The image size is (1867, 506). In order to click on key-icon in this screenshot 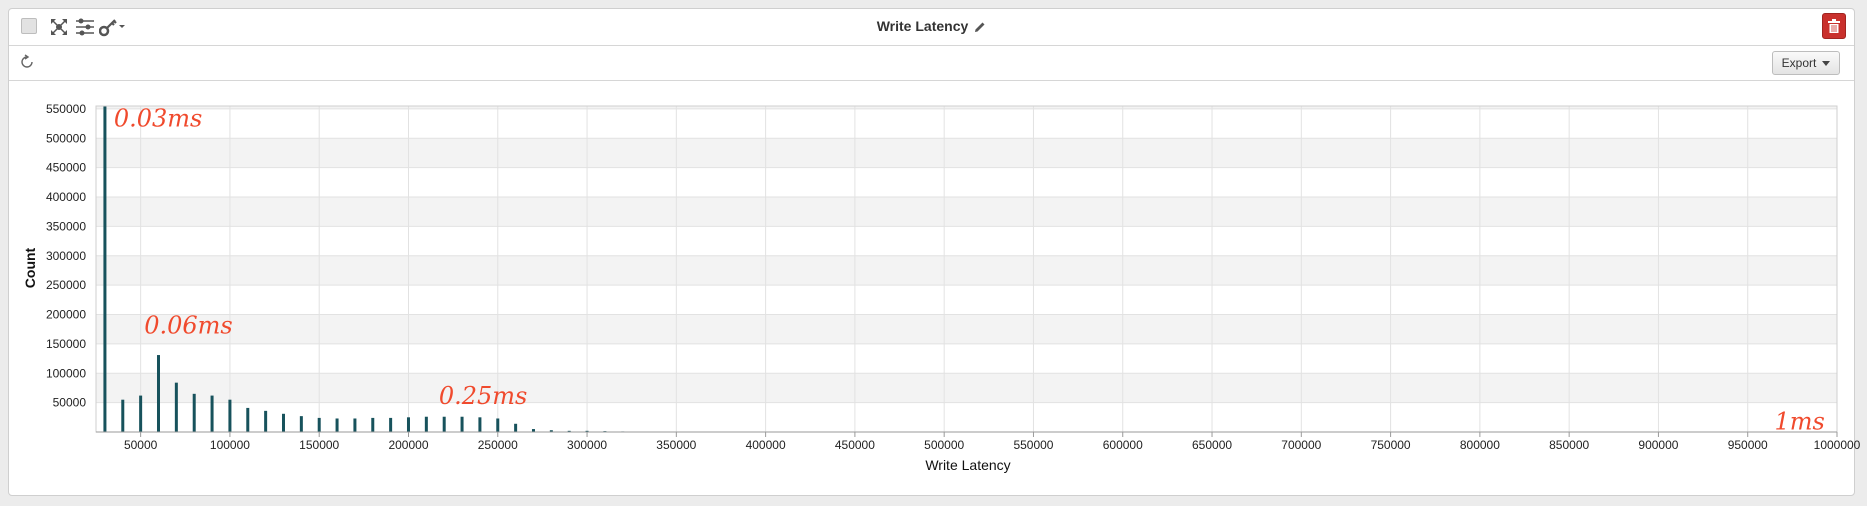, I will do `click(112, 29)`.